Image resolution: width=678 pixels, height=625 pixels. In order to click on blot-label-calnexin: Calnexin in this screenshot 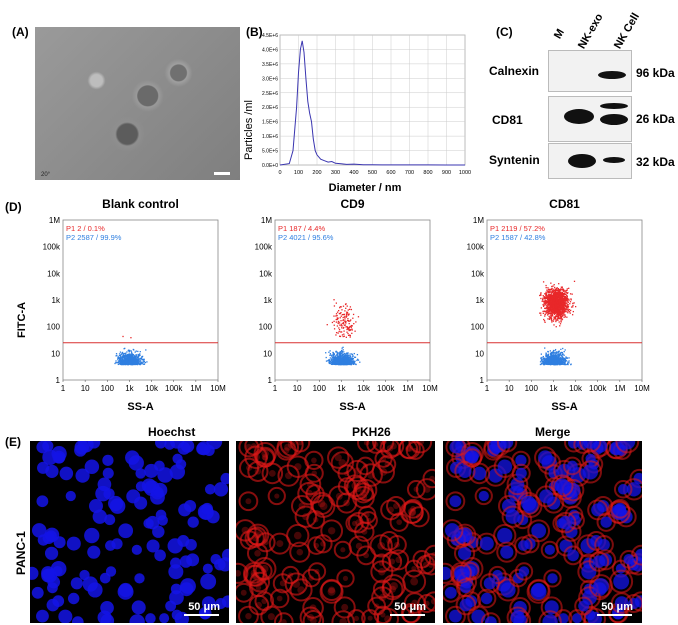, I will do `click(514, 71)`.